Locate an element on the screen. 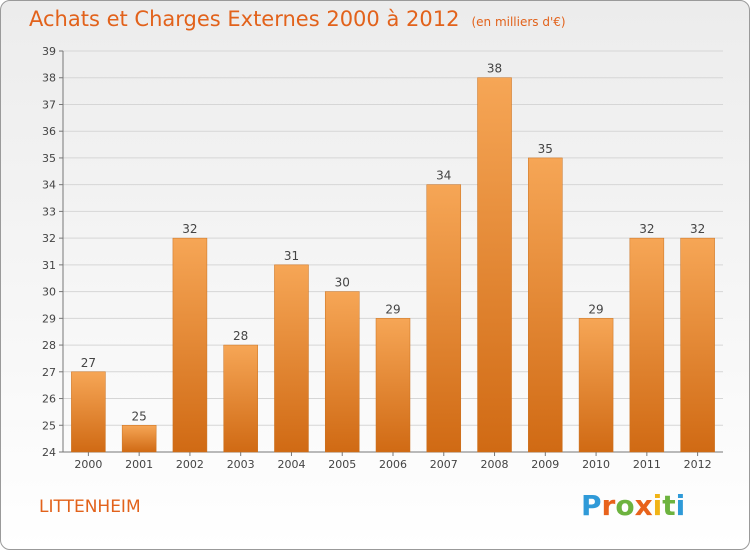 This screenshot has height=550, width=750. y-tick-label: 37 is located at coordinates (49, 104).